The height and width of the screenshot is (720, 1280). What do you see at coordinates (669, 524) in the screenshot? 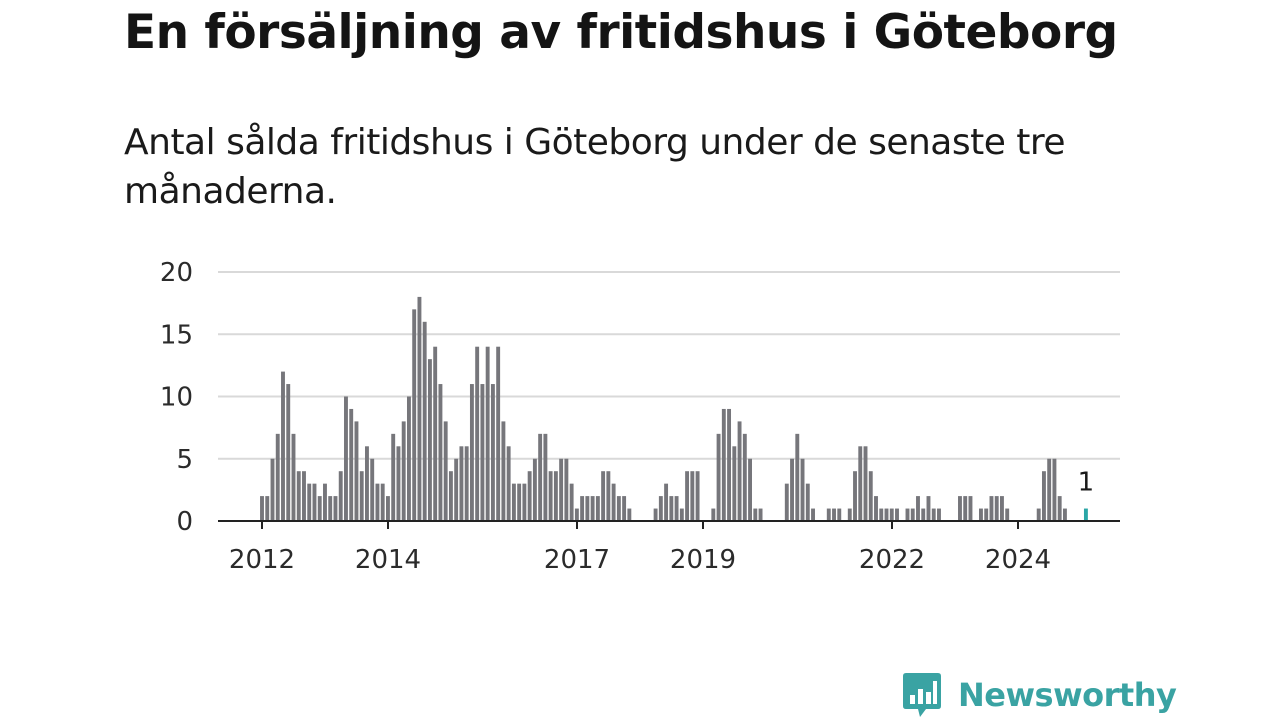
I see `x-axis` at bounding box center [669, 524].